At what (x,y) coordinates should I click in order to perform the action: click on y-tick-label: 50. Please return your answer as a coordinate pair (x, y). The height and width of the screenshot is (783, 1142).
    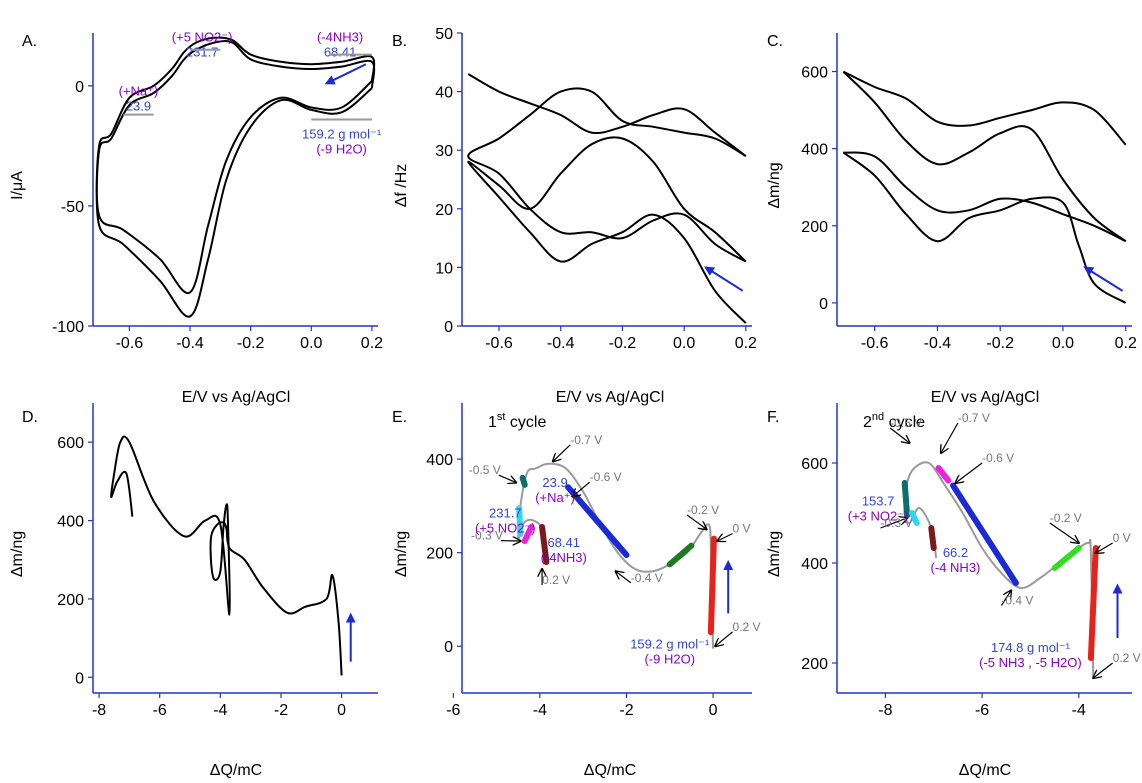
    Looking at the image, I should click on (444, 34).